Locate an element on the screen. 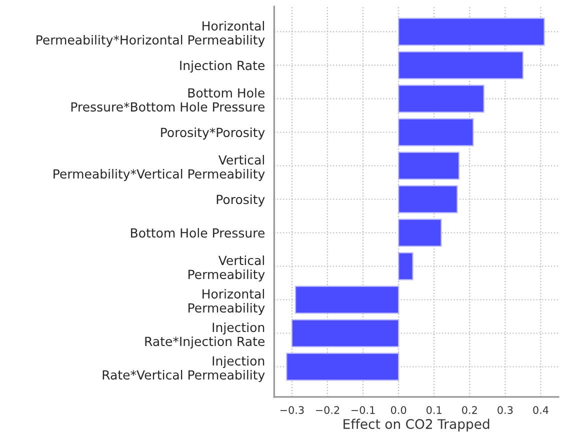 Image resolution: width=563 pixels, height=441 pixels. y-tick-label: Injection Rate*Vertical Permeability is located at coordinates (183, 369).